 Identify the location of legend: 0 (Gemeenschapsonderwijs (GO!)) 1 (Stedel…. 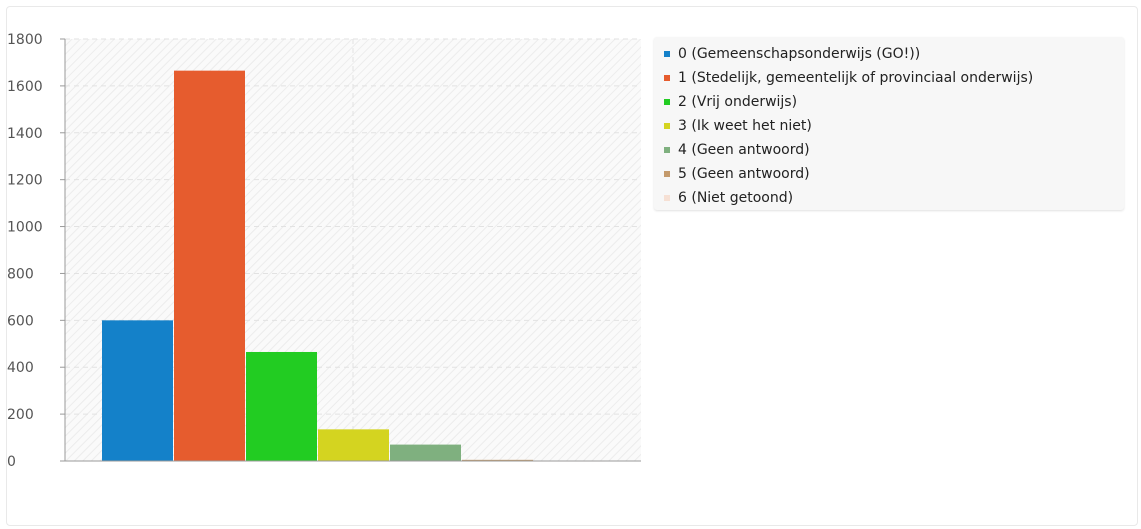
(889, 123).